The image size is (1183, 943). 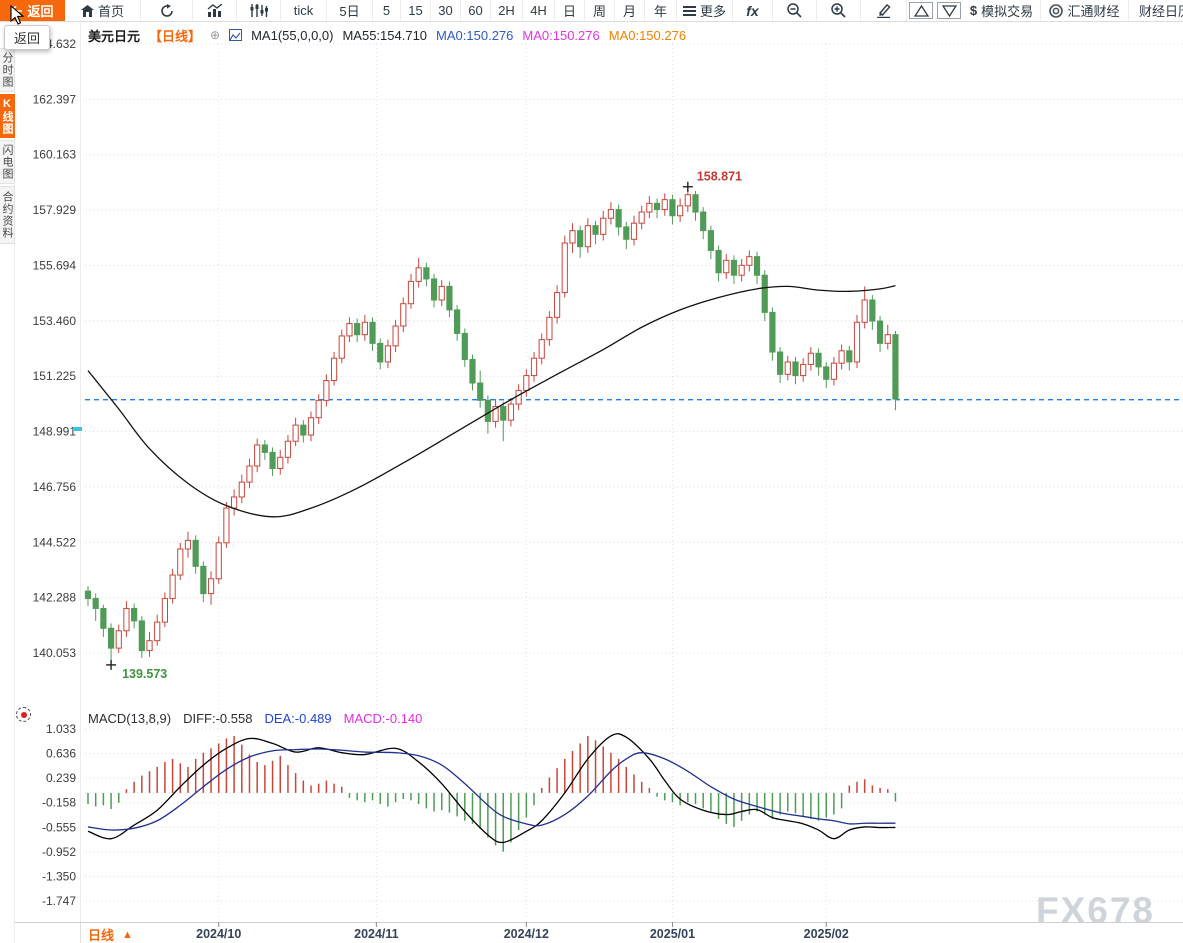 What do you see at coordinates (59, 852) in the screenshot?
I see `svg-text: -0.952` at bounding box center [59, 852].